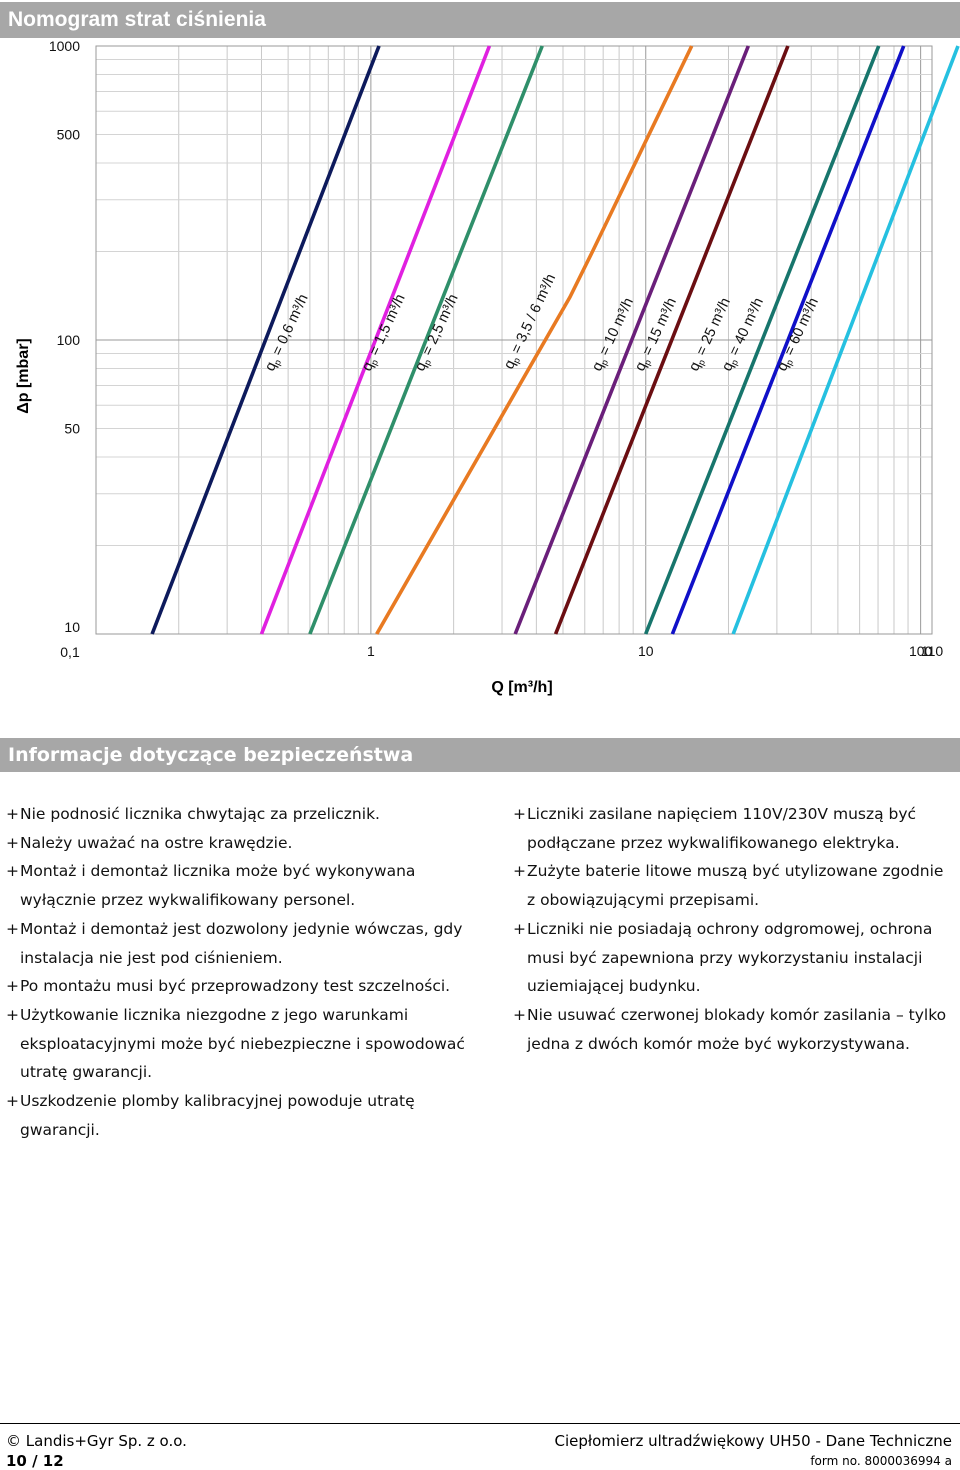 This screenshot has width=960, height=1470. I want to click on y-tick-label: 10, so click(72, 627).